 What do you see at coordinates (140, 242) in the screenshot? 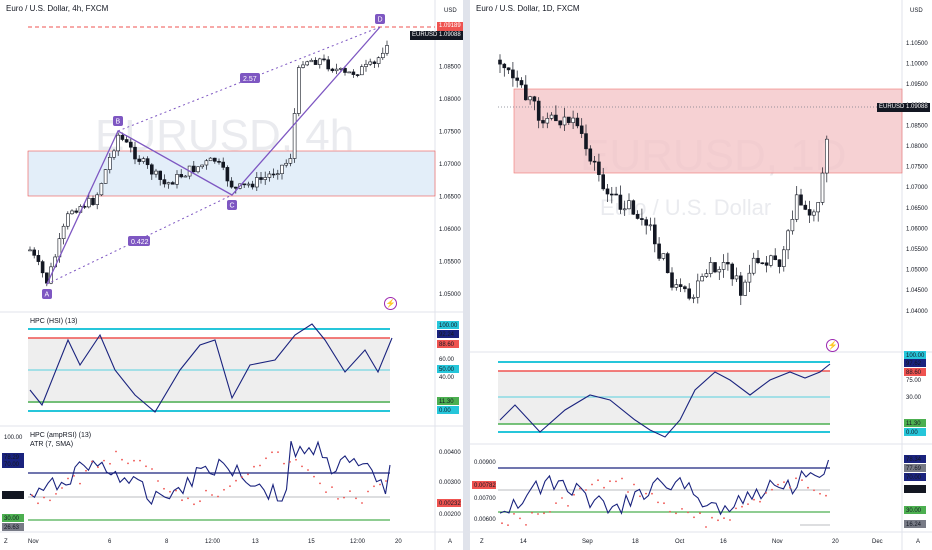
I see `ratio-label: 0.422` at bounding box center [140, 242].